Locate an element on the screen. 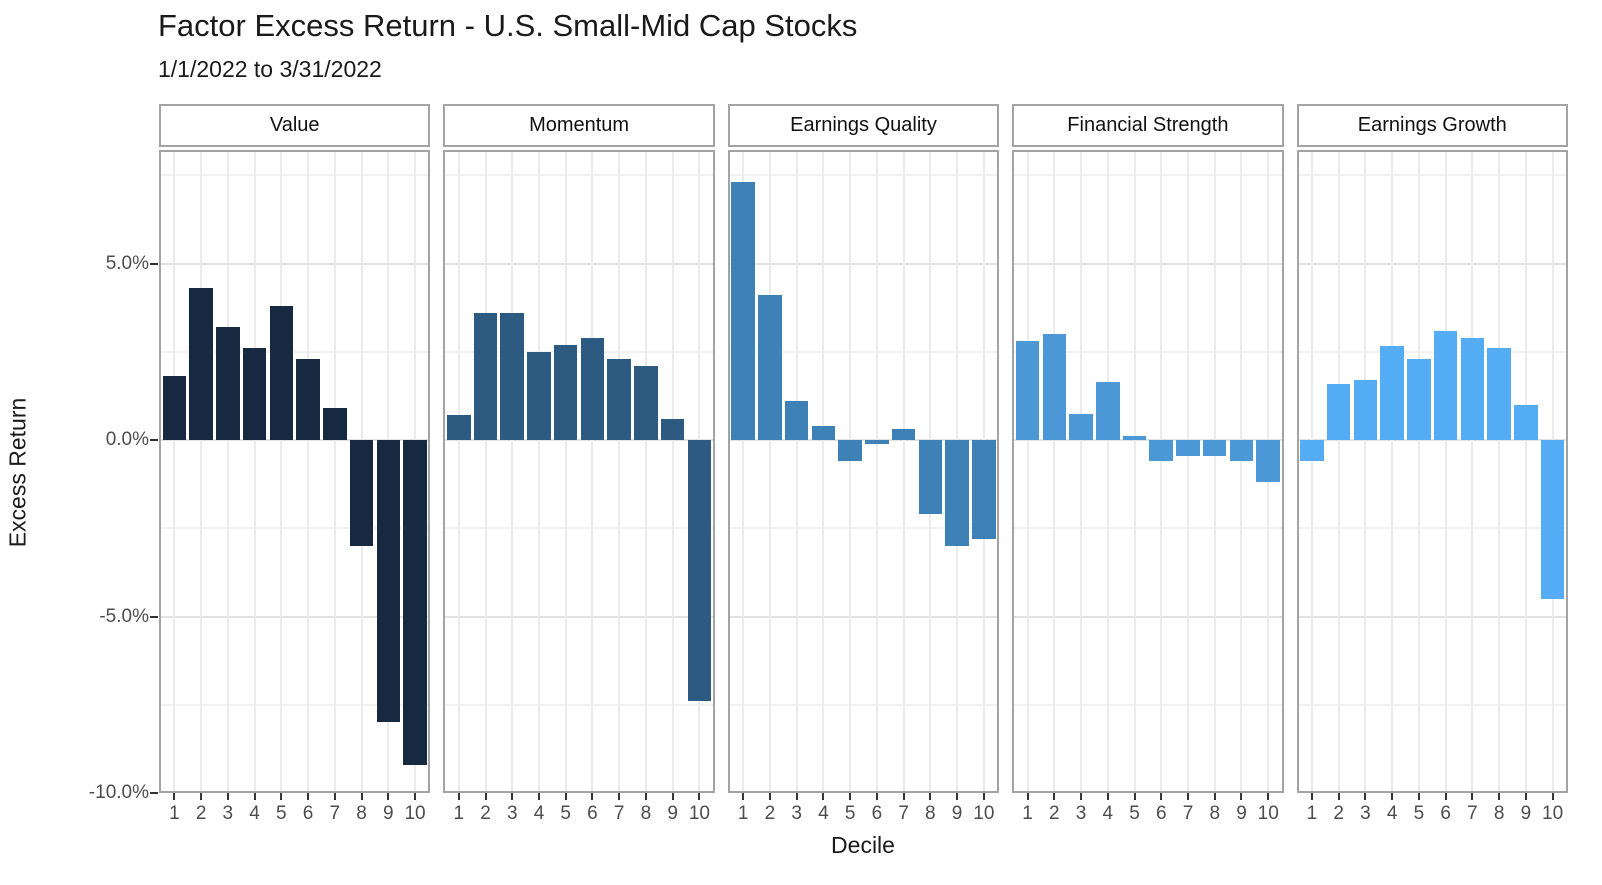 The height and width of the screenshot is (885, 1602). x-tick-label-value-7: 7 is located at coordinates (335, 813).